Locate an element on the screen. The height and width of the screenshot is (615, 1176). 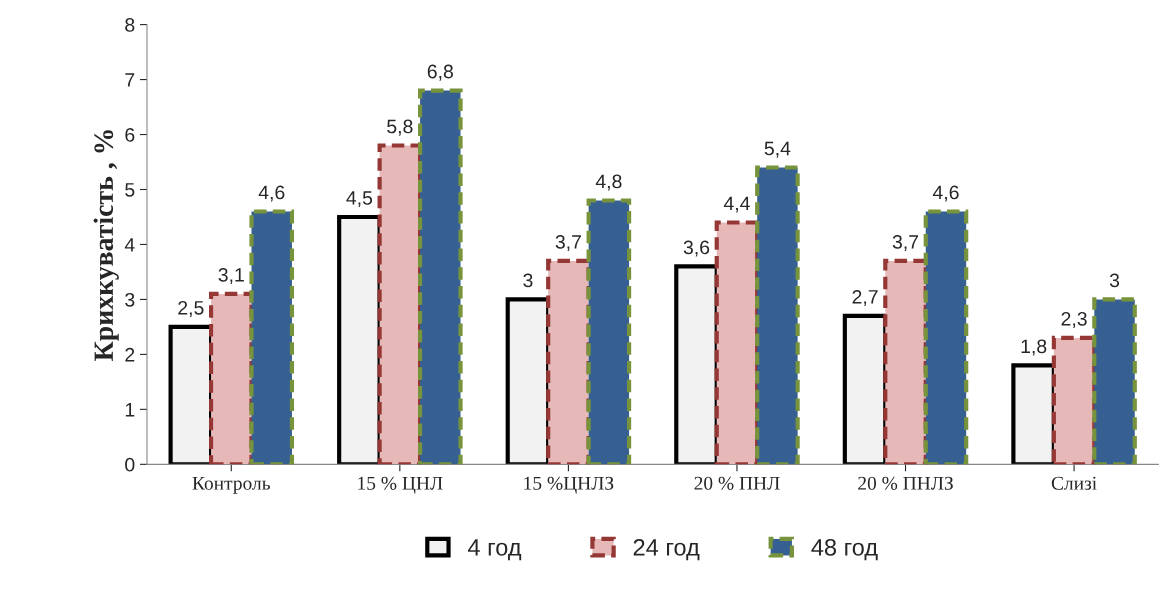
legend-label: 24 год is located at coordinates (666, 549).